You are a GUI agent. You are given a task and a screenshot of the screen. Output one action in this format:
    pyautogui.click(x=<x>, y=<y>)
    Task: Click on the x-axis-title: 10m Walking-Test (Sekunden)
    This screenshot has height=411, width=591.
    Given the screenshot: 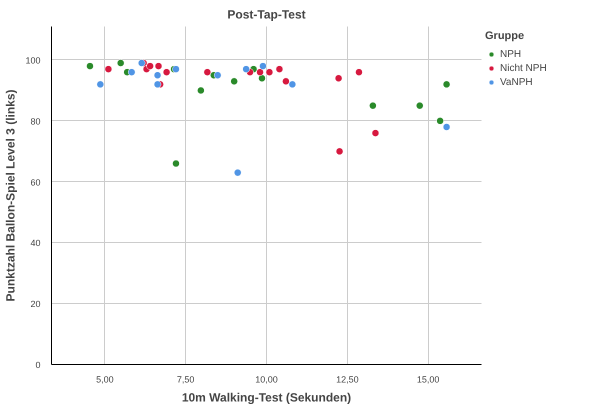 What is the action you would take?
    pyautogui.click(x=267, y=397)
    